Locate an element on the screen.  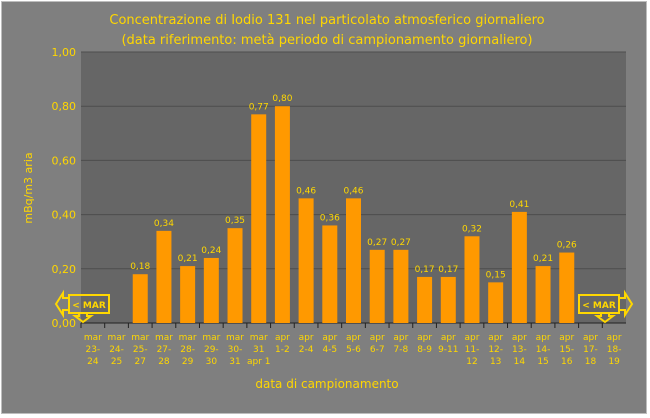
x-tick-label: 24 is located at coordinates (93, 362).